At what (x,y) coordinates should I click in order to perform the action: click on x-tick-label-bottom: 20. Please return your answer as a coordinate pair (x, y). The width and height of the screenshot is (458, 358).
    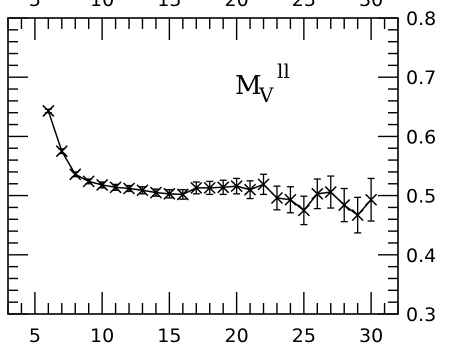
    Looking at the image, I should click on (237, 336).